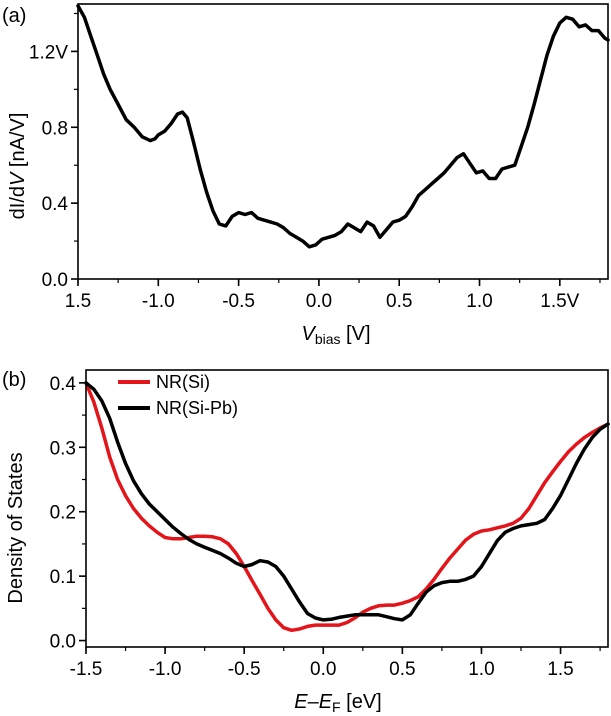 Image resolution: width=611 pixels, height=716 pixels. What do you see at coordinates (197, 408) in the screenshot?
I see `legend-label-nr-si-pb: NR(Si-Pb)` at bounding box center [197, 408].